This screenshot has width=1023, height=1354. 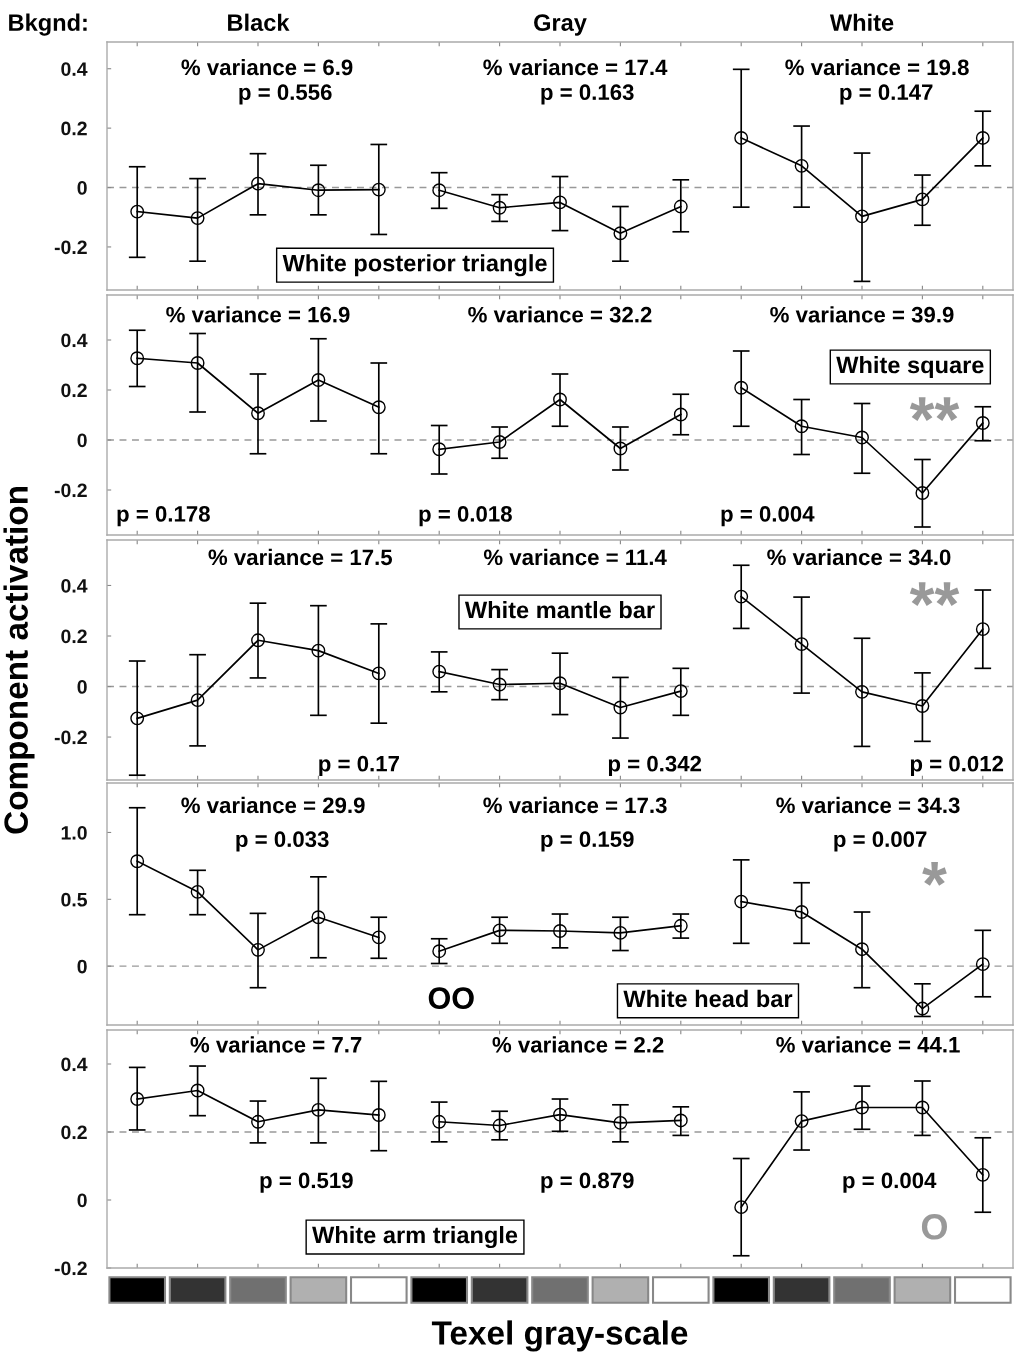 What do you see at coordinates (276, 1044) in the screenshot?
I see `annotation: % variance = 7.7` at bounding box center [276, 1044].